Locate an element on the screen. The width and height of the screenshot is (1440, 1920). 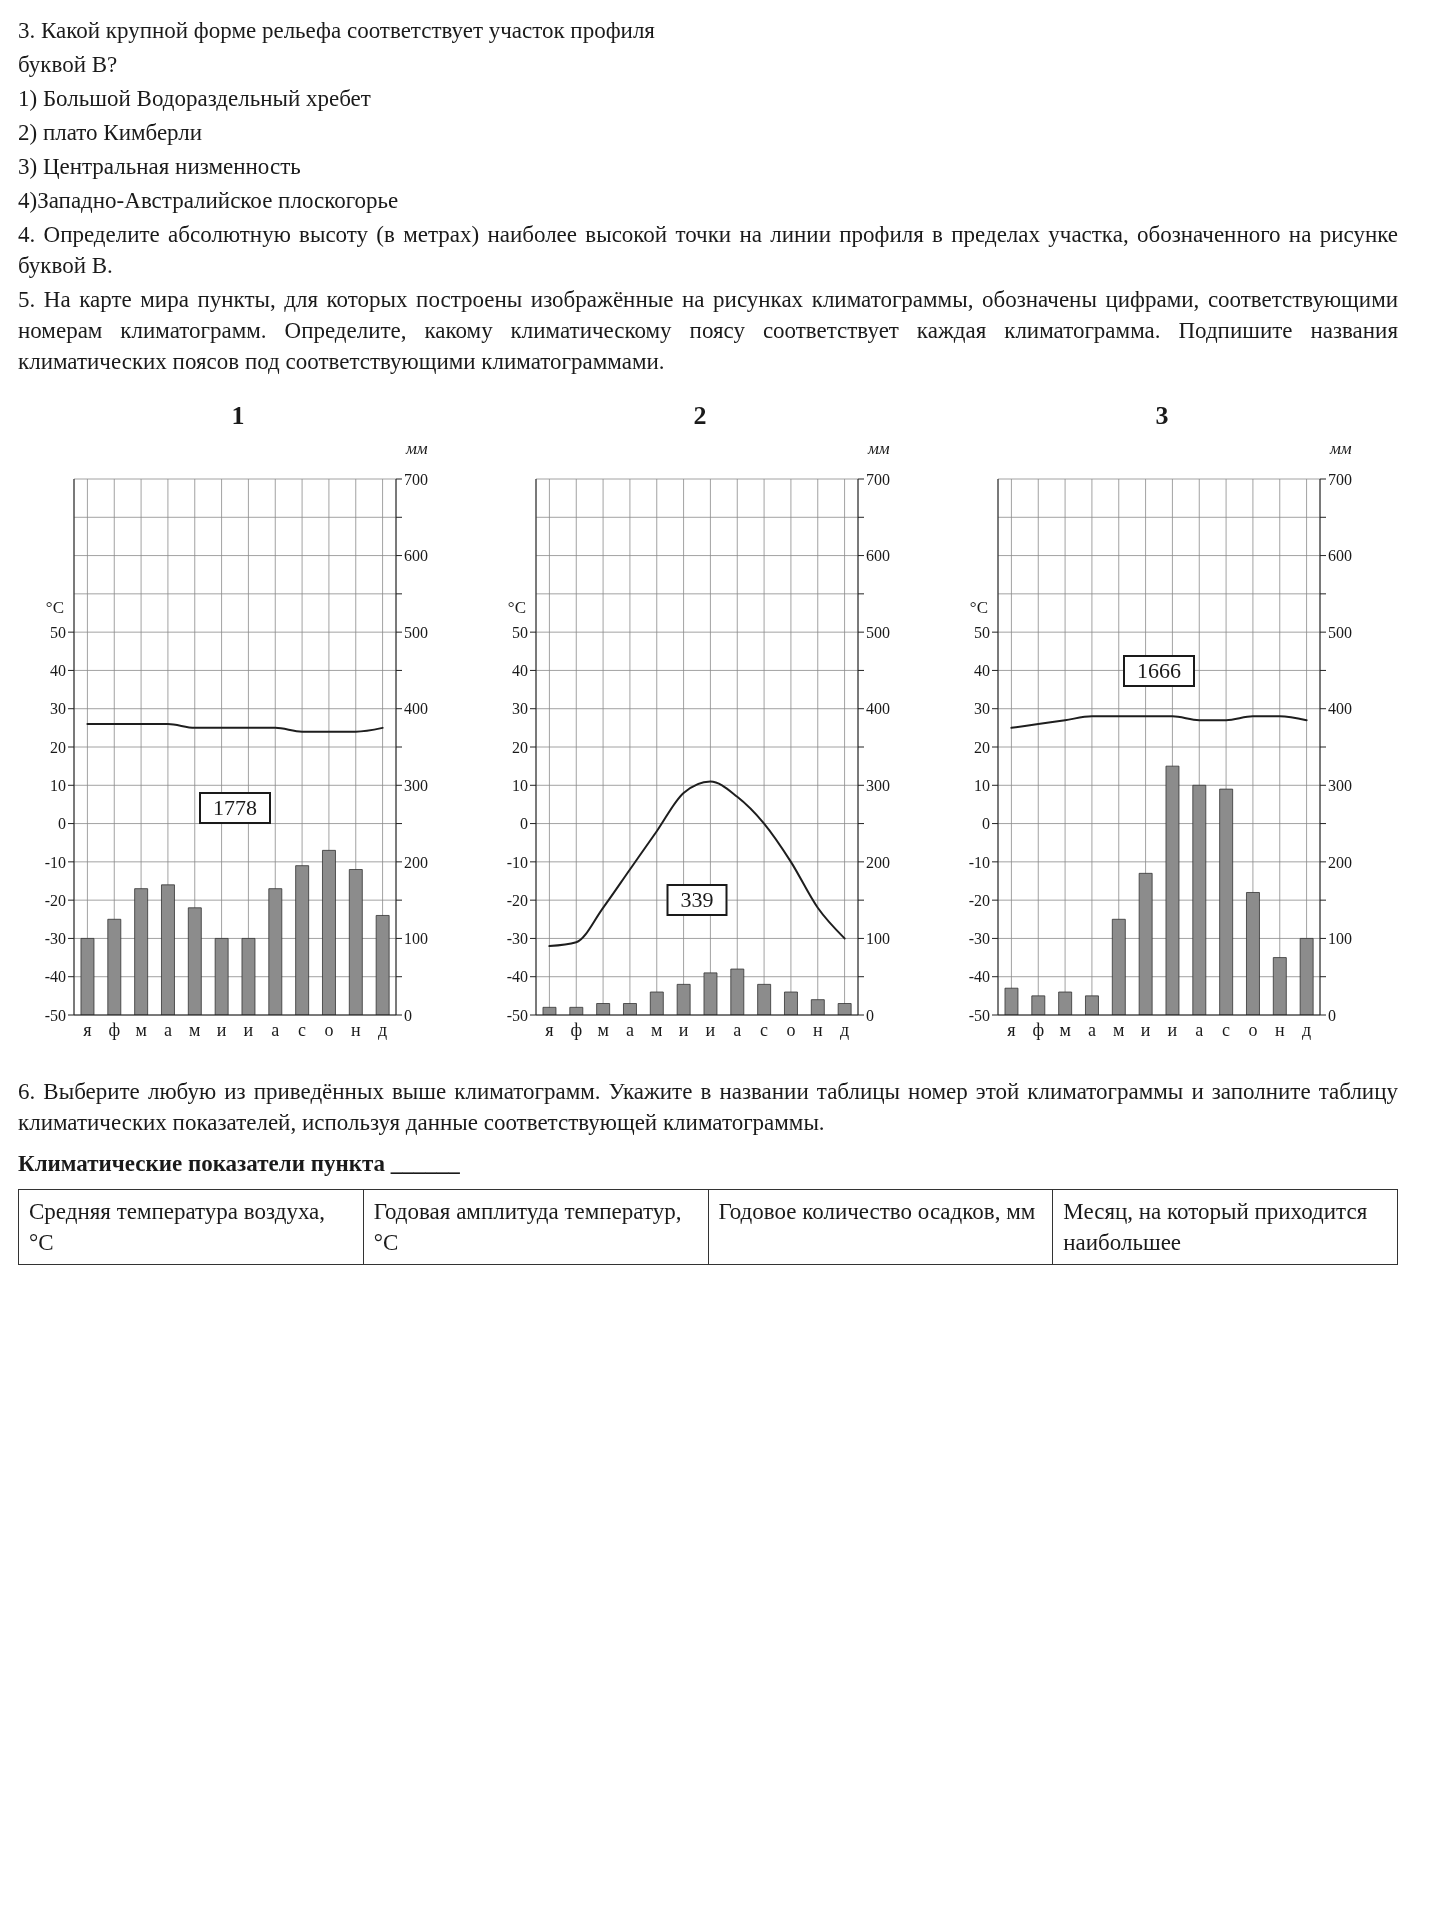
category-label: Месяц, на который приходится наибольшее is located at coordinates (1215, 1226).